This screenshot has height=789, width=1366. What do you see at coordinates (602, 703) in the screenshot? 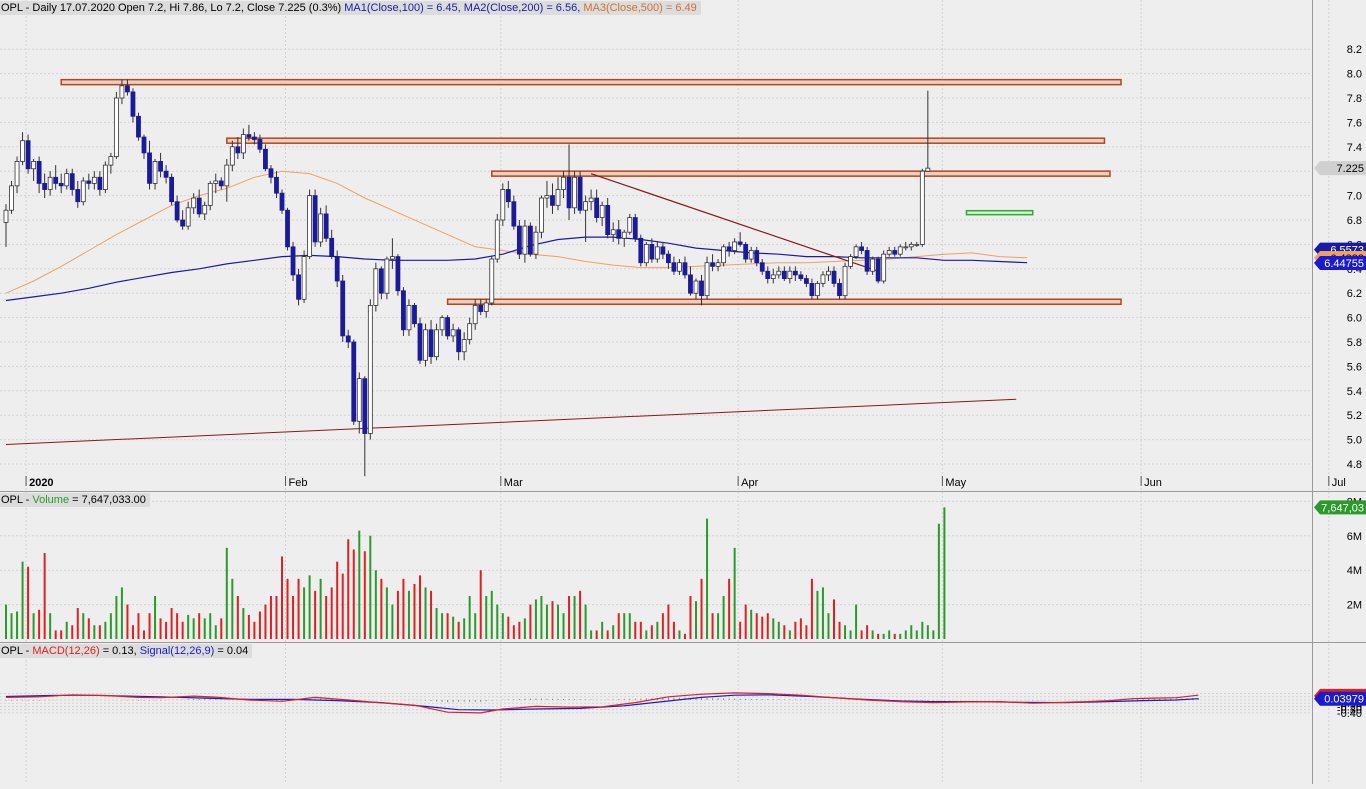
I see `macd-panel` at bounding box center [602, 703].